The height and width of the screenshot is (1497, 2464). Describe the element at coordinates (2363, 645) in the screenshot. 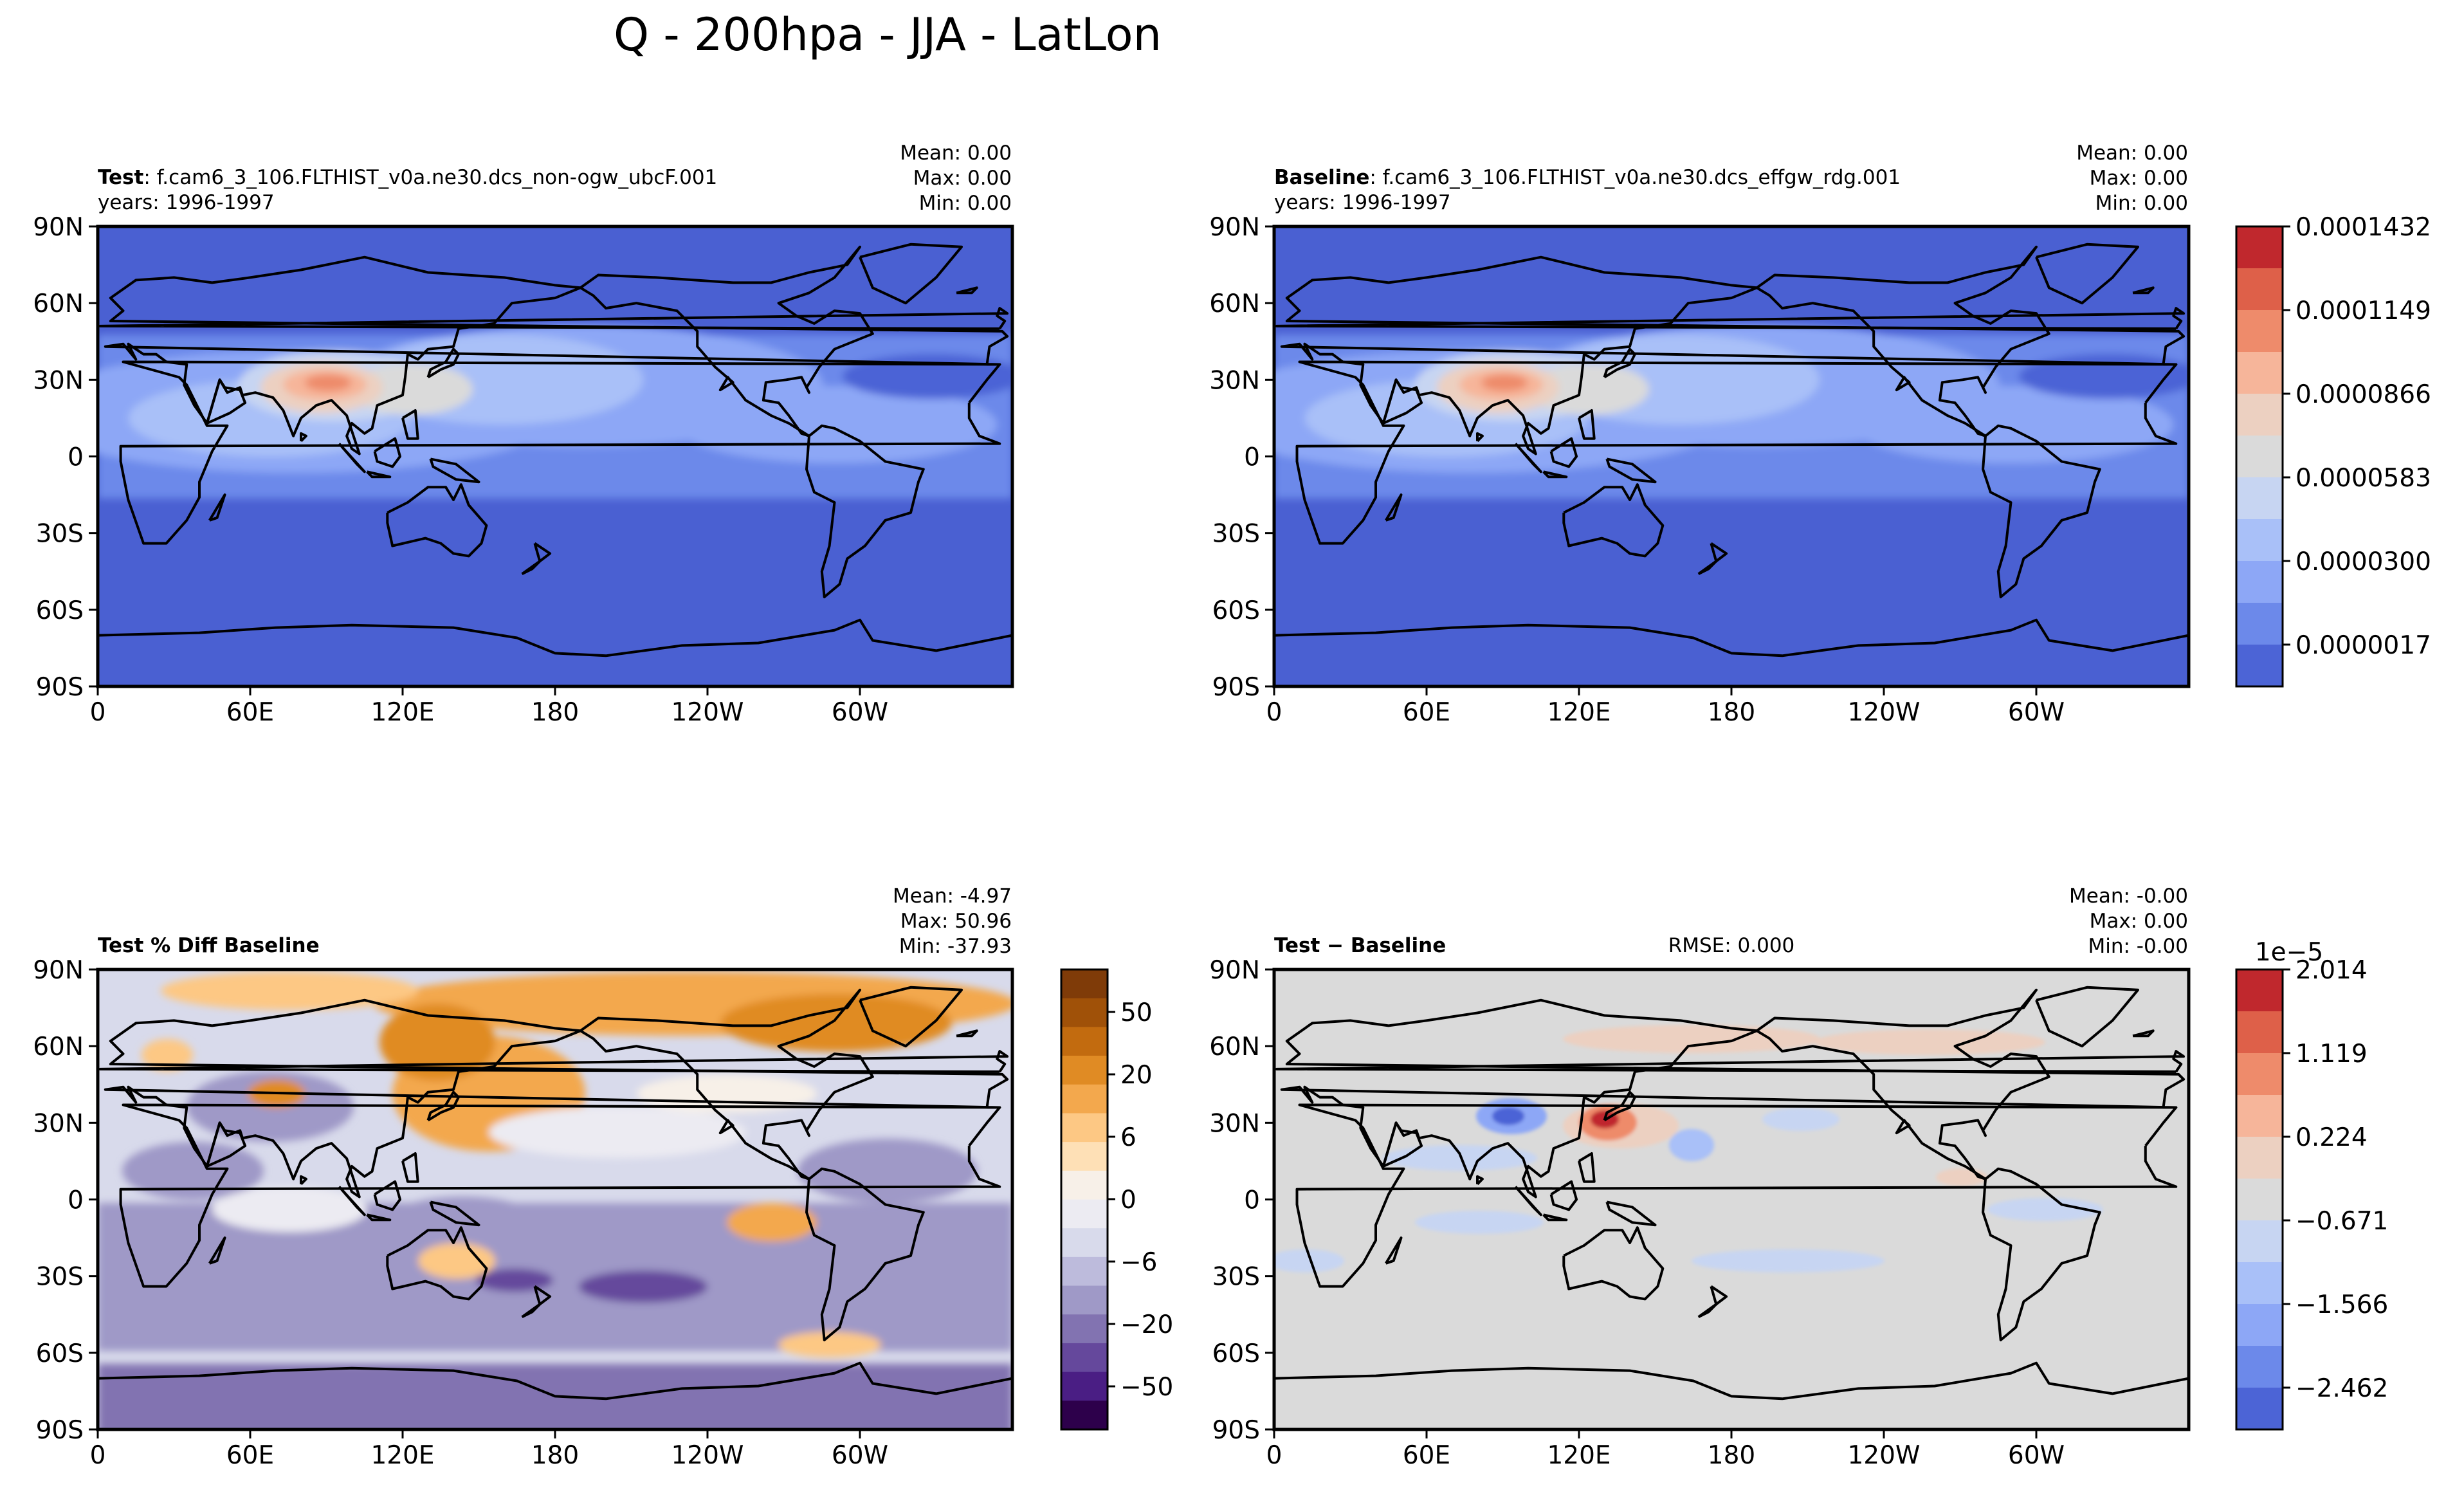

I see `colorbar-field-label: 0.0000017` at that location.